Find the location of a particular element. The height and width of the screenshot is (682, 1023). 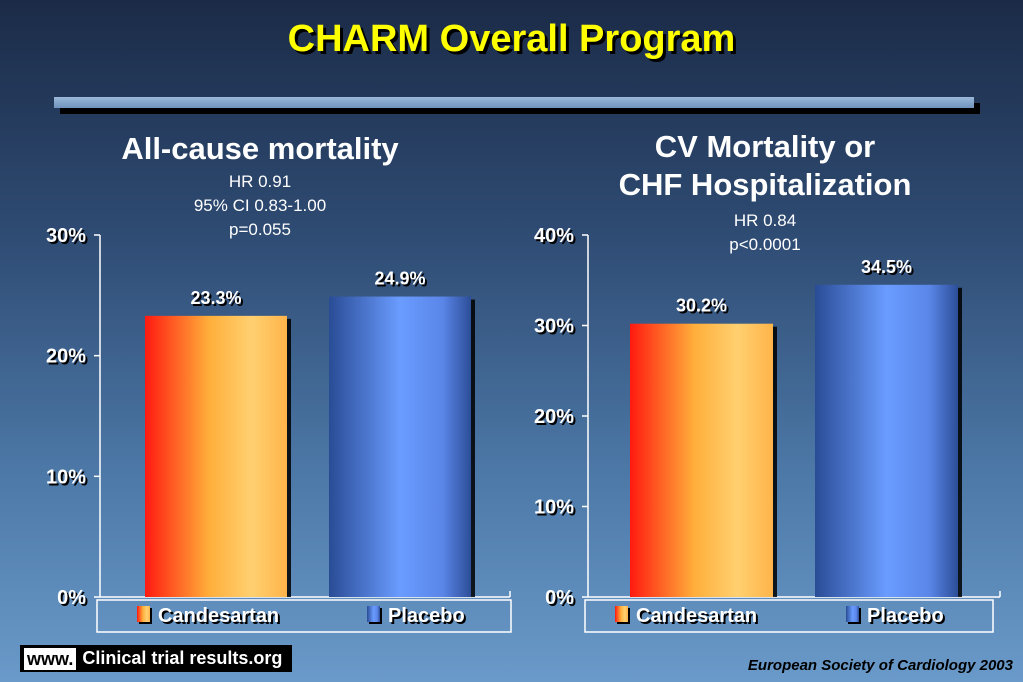

bar-value-label: 30.2% is located at coordinates (701, 306).